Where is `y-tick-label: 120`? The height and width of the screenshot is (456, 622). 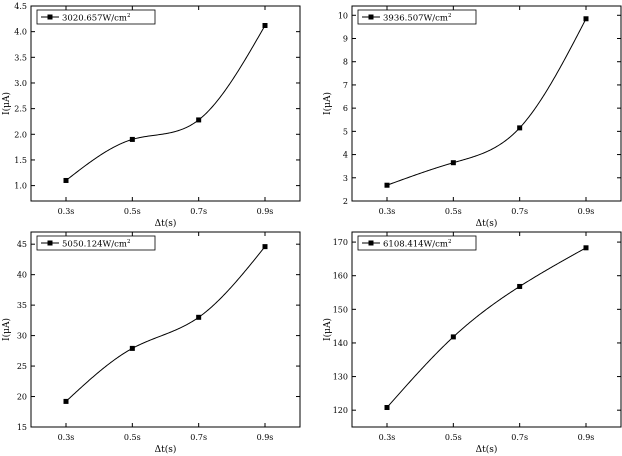 y-tick-label: 120 is located at coordinates (340, 410).